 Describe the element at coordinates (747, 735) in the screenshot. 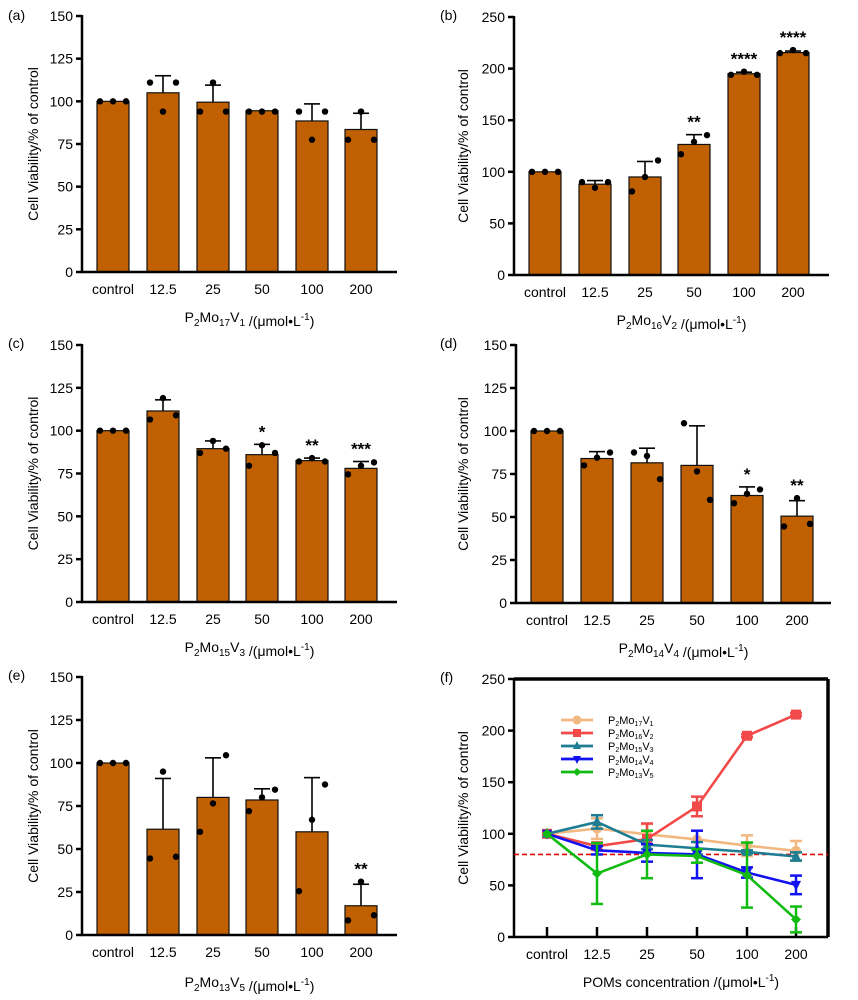

I see `marker-square` at that location.